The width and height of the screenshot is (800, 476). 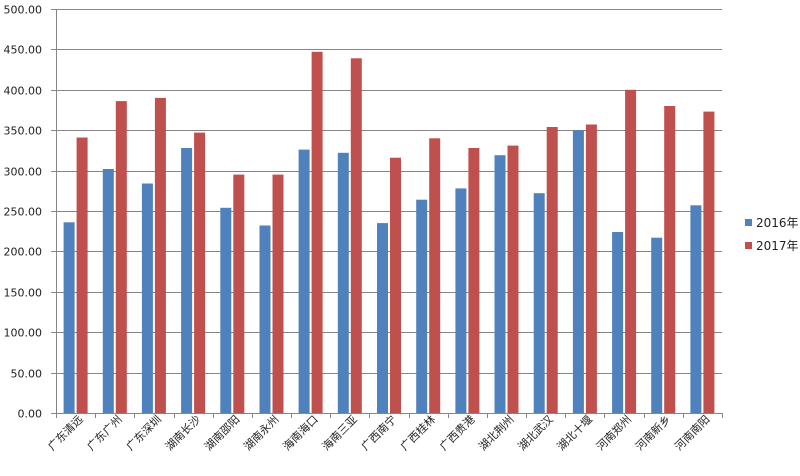 What do you see at coordinates (652, 432) in the screenshot?
I see `x-category-label: 河南新乡` at bounding box center [652, 432].